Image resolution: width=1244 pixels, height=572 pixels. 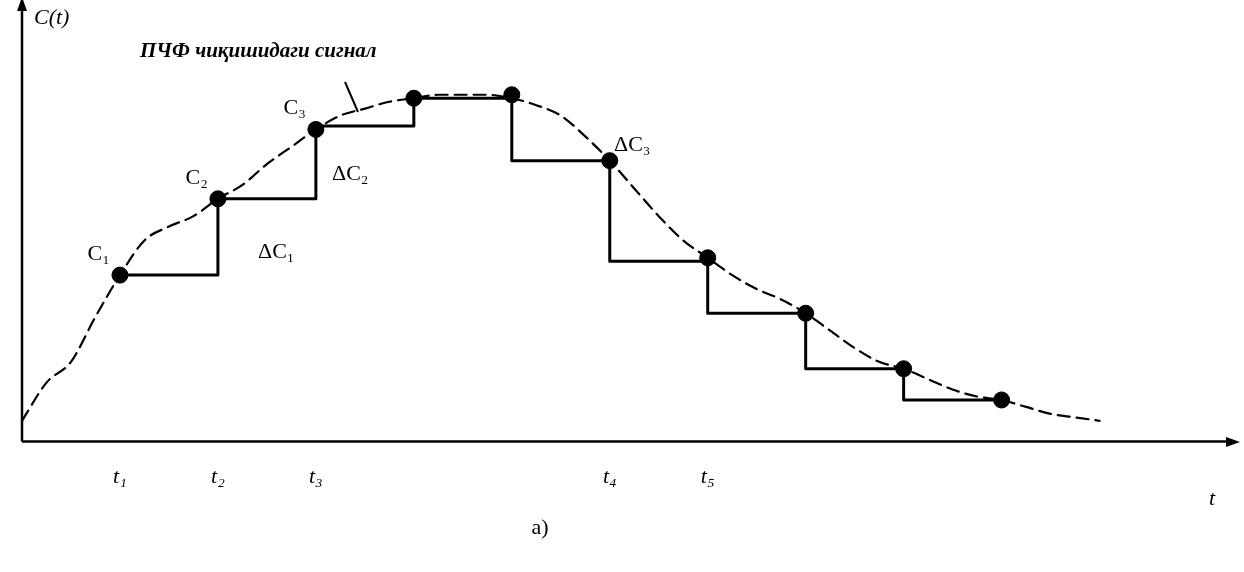 What do you see at coordinates (609, 475) in the screenshot?
I see `x-tick-label: t₄` at bounding box center [609, 475].